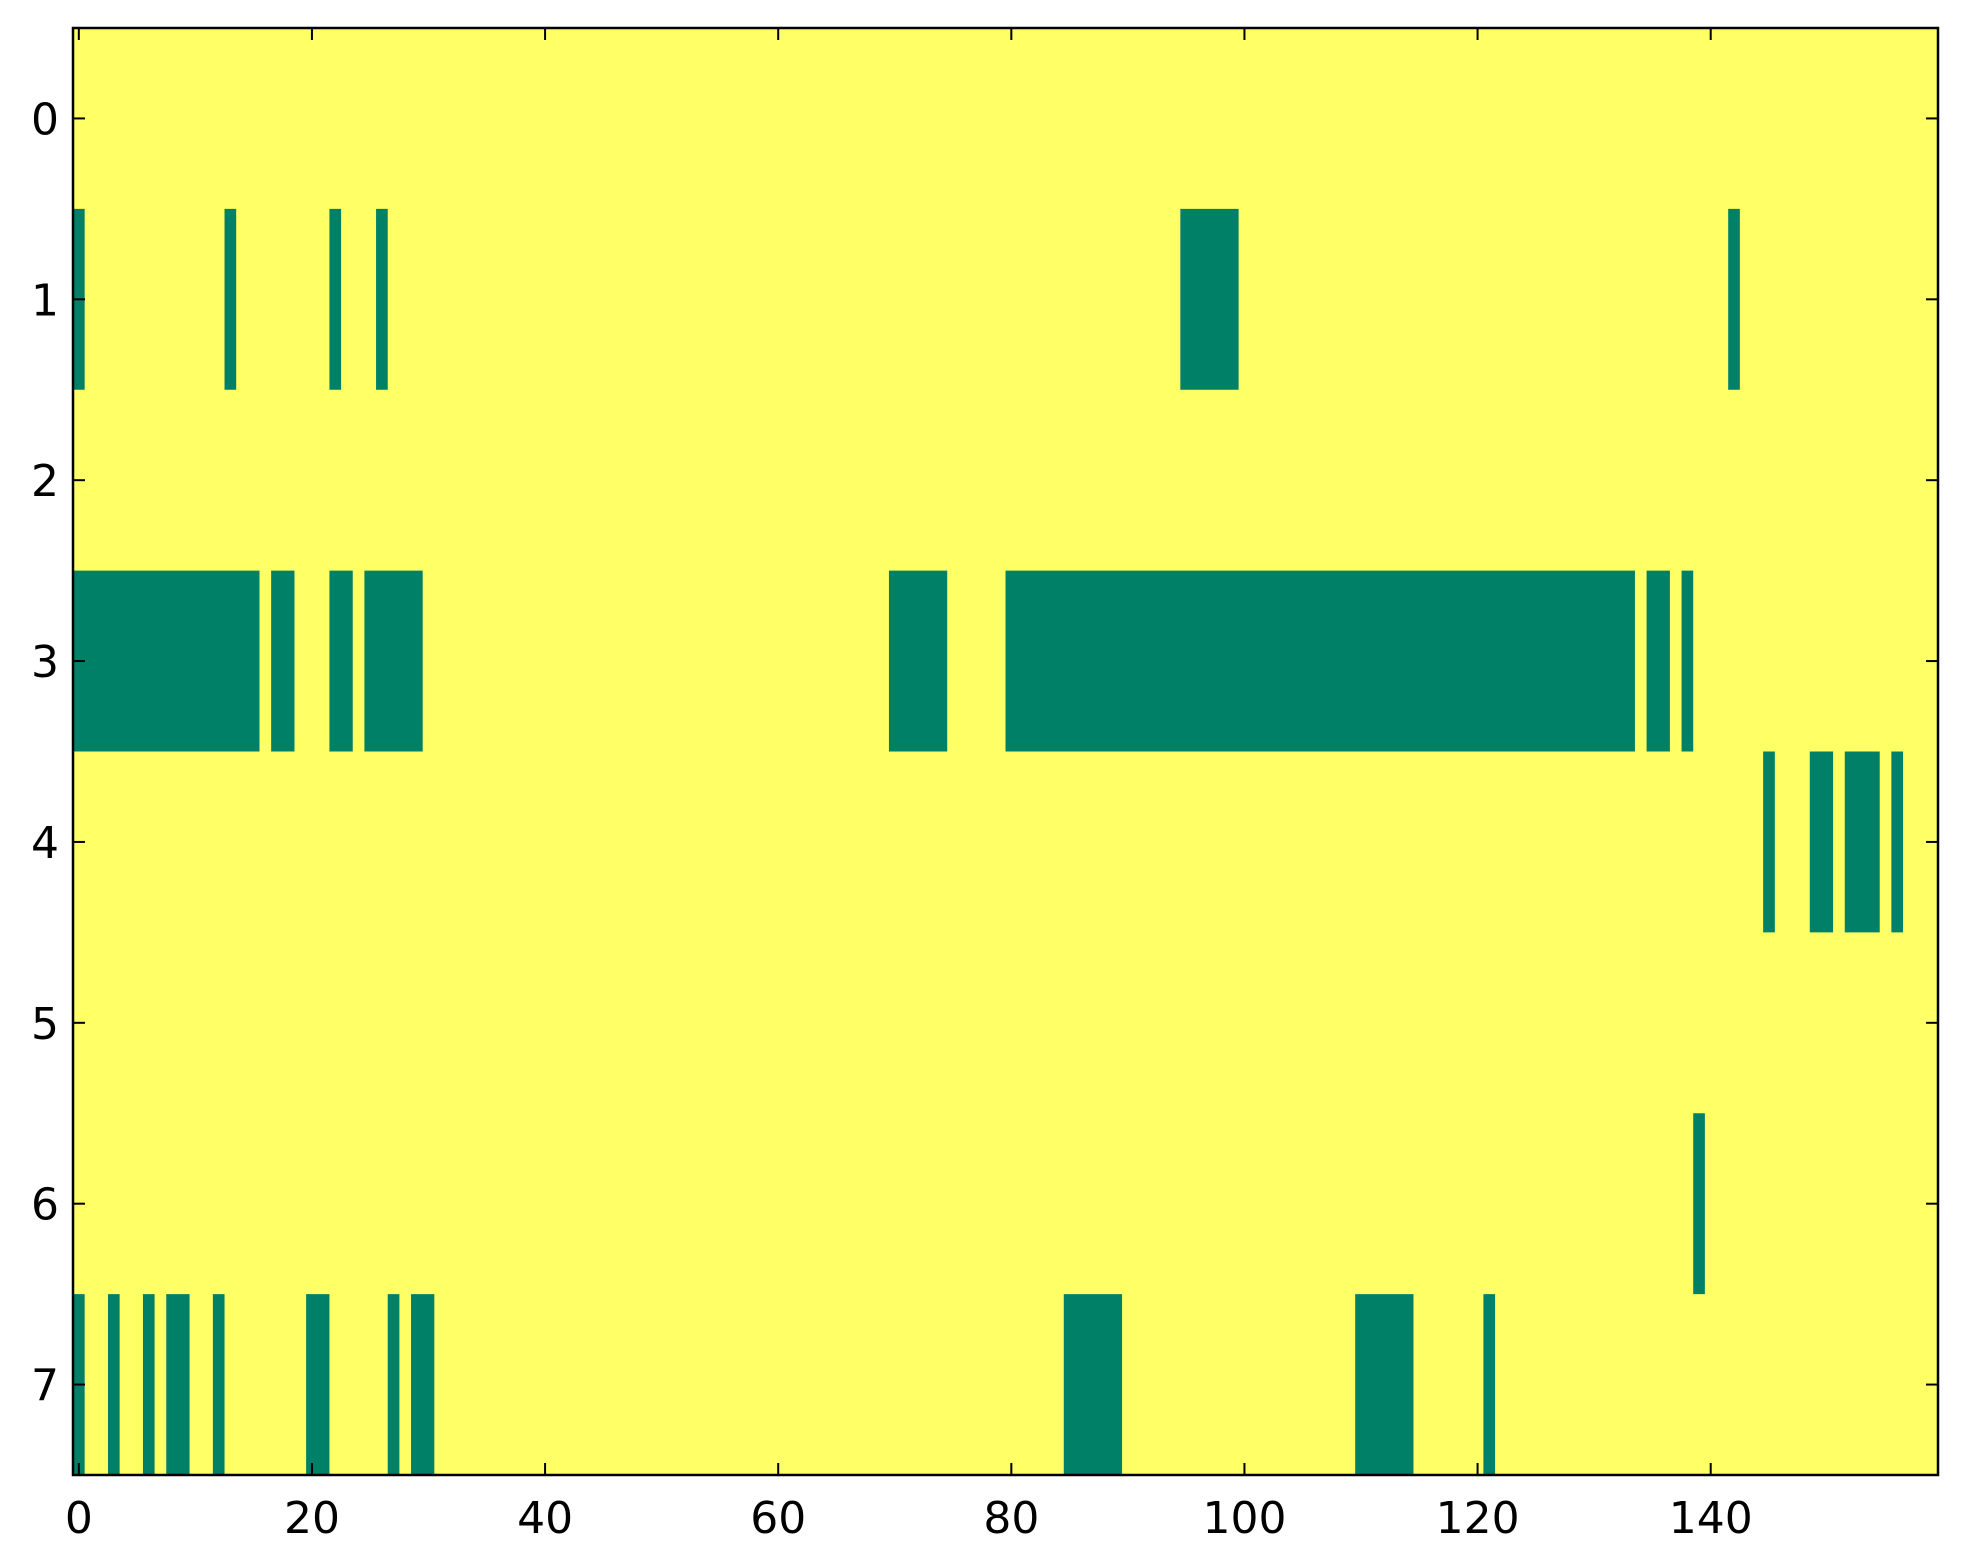 The width and height of the screenshot is (1963, 1564). What do you see at coordinates (45, 119) in the screenshot?
I see `y-tick-label: 0` at bounding box center [45, 119].